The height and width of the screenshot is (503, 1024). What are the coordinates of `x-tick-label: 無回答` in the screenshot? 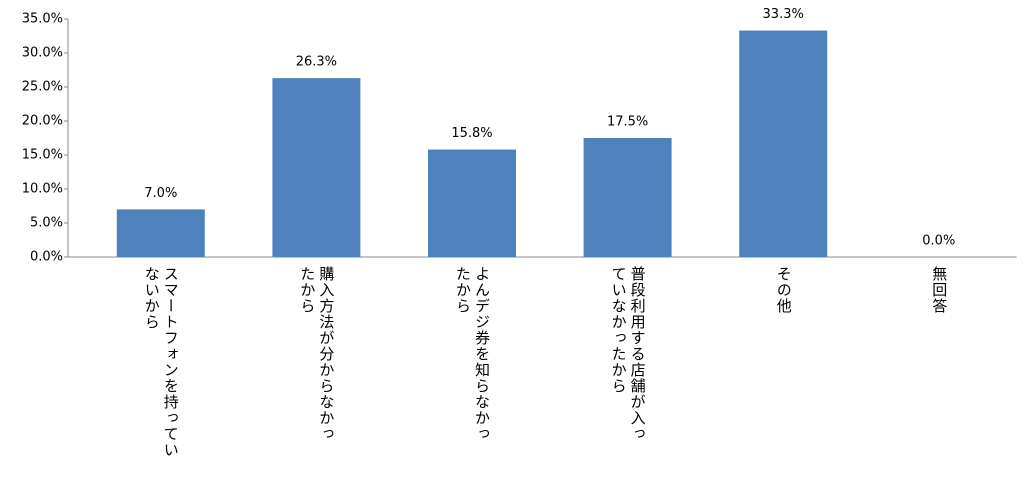 It's located at (939, 290).